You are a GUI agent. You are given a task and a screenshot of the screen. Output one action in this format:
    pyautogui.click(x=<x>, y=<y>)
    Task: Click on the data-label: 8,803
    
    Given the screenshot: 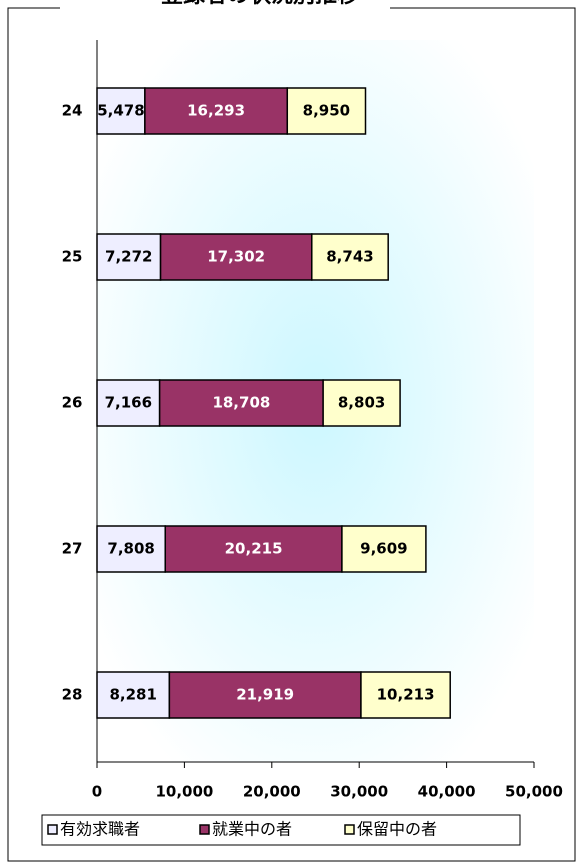 What is the action you would take?
    pyautogui.click(x=361, y=403)
    